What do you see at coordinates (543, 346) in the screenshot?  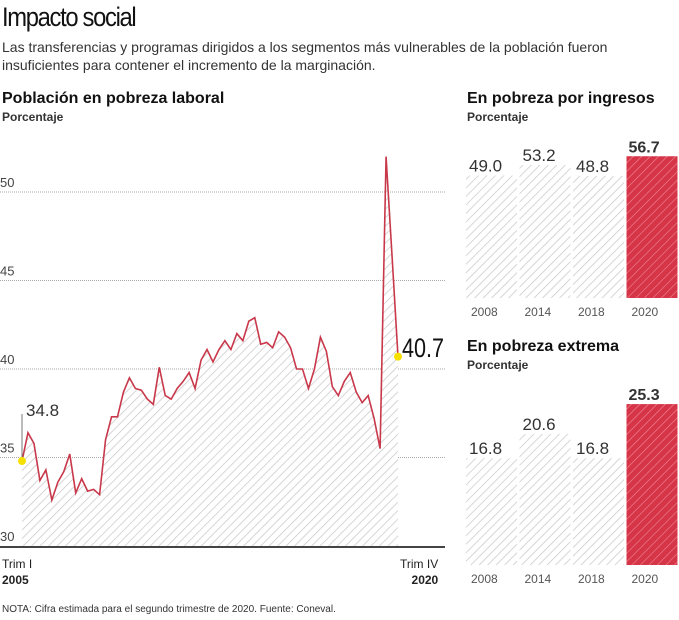 I see `bar-chart-2-title: En pobreza extrema` at bounding box center [543, 346].